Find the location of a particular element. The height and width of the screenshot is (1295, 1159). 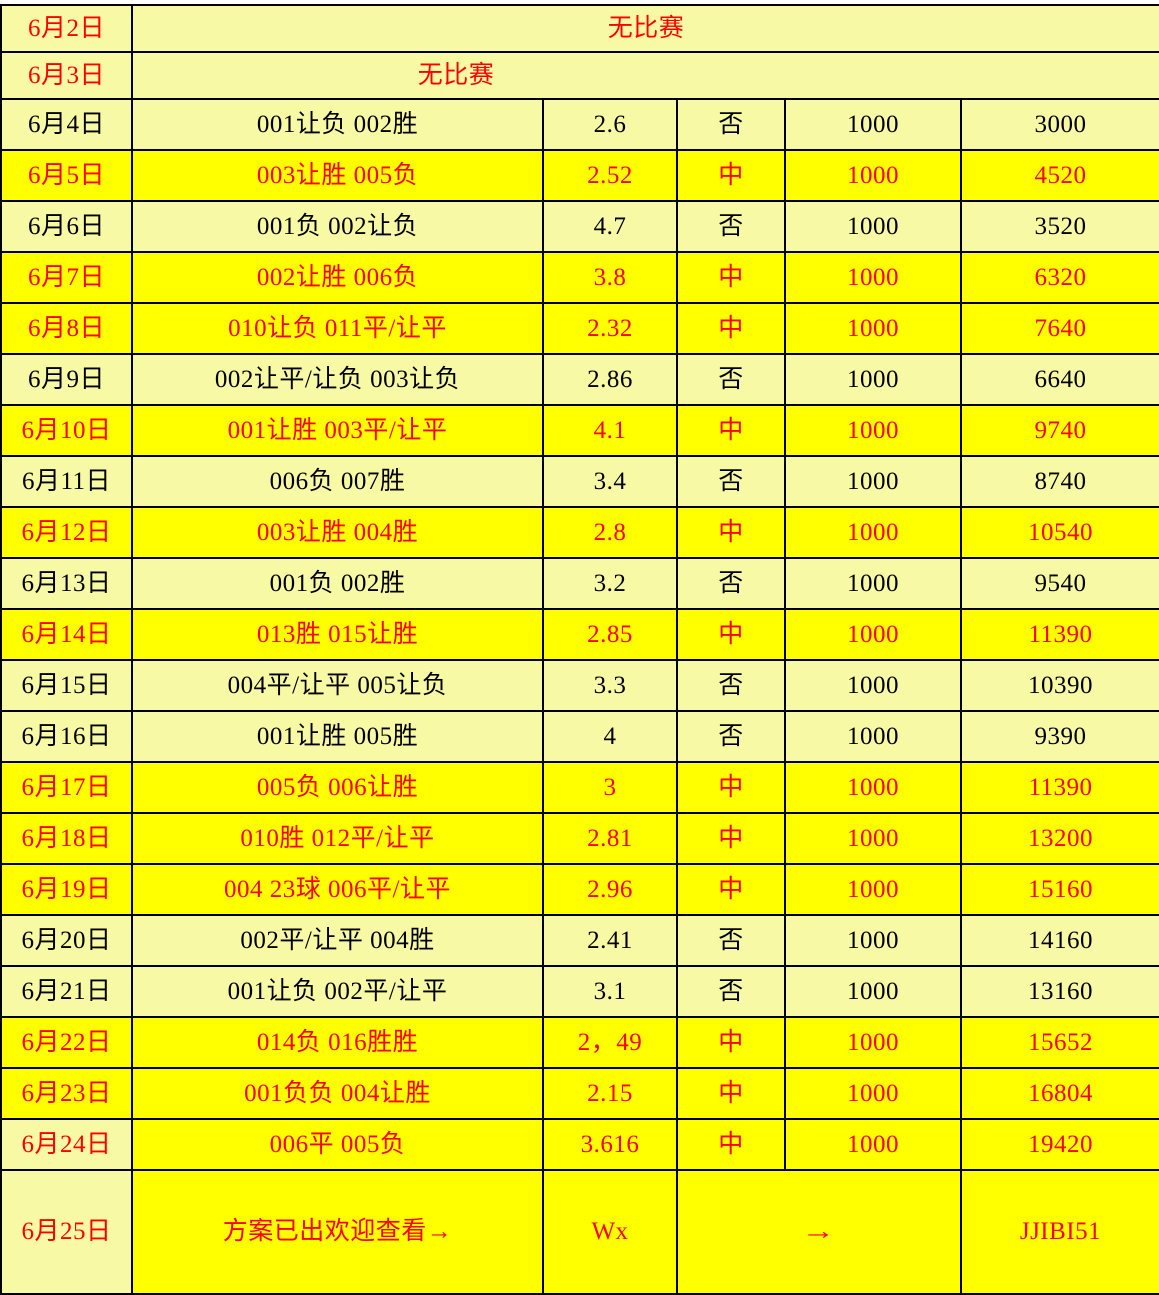

cell-no-match: 无比赛 is located at coordinates (645, 28).